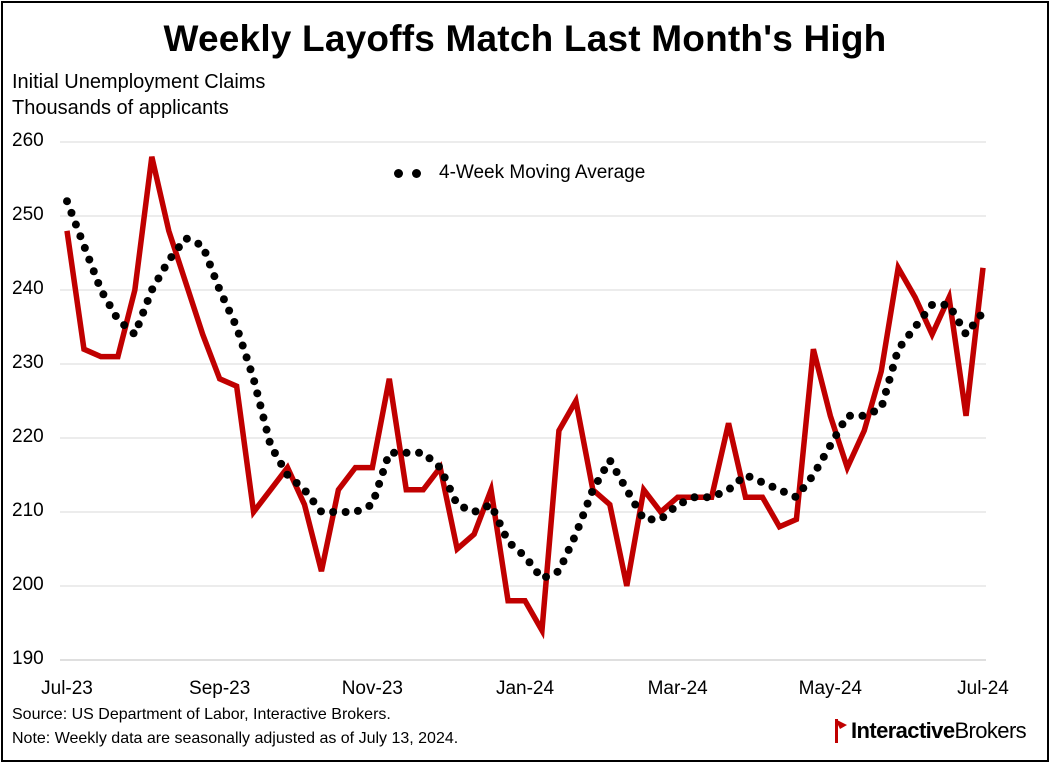  I want to click on chart-subtitle-line-2: Thousands of applicants, so click(120, 108).